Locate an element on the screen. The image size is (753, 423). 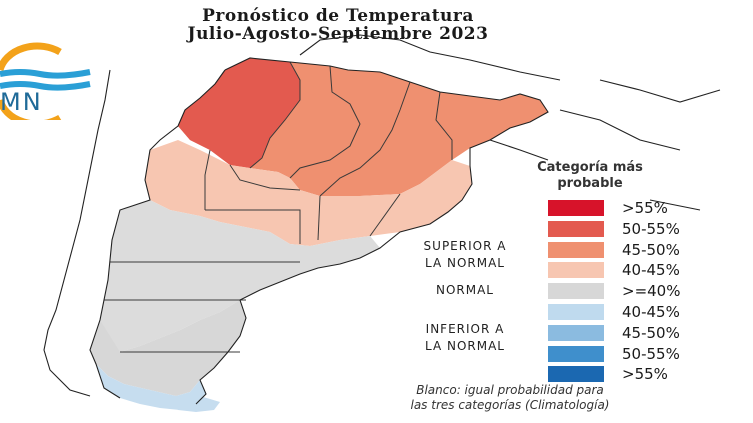
map-region-center is located at coordinates (308, 193).